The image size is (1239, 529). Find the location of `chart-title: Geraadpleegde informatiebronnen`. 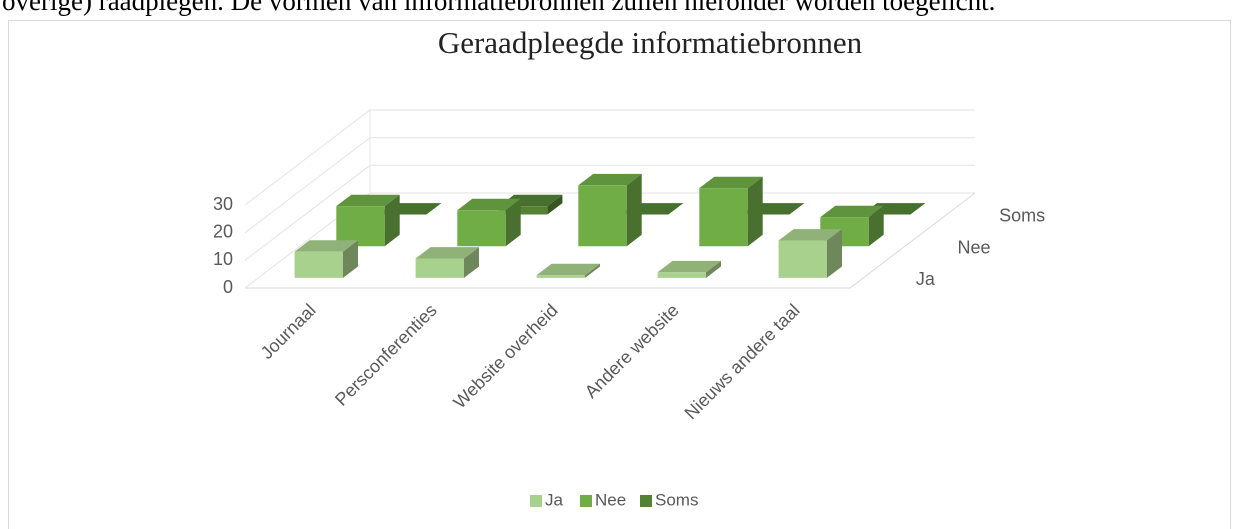

chart-title: Geraadpleegde informatiebronnen is located at coordinates (650, 42).